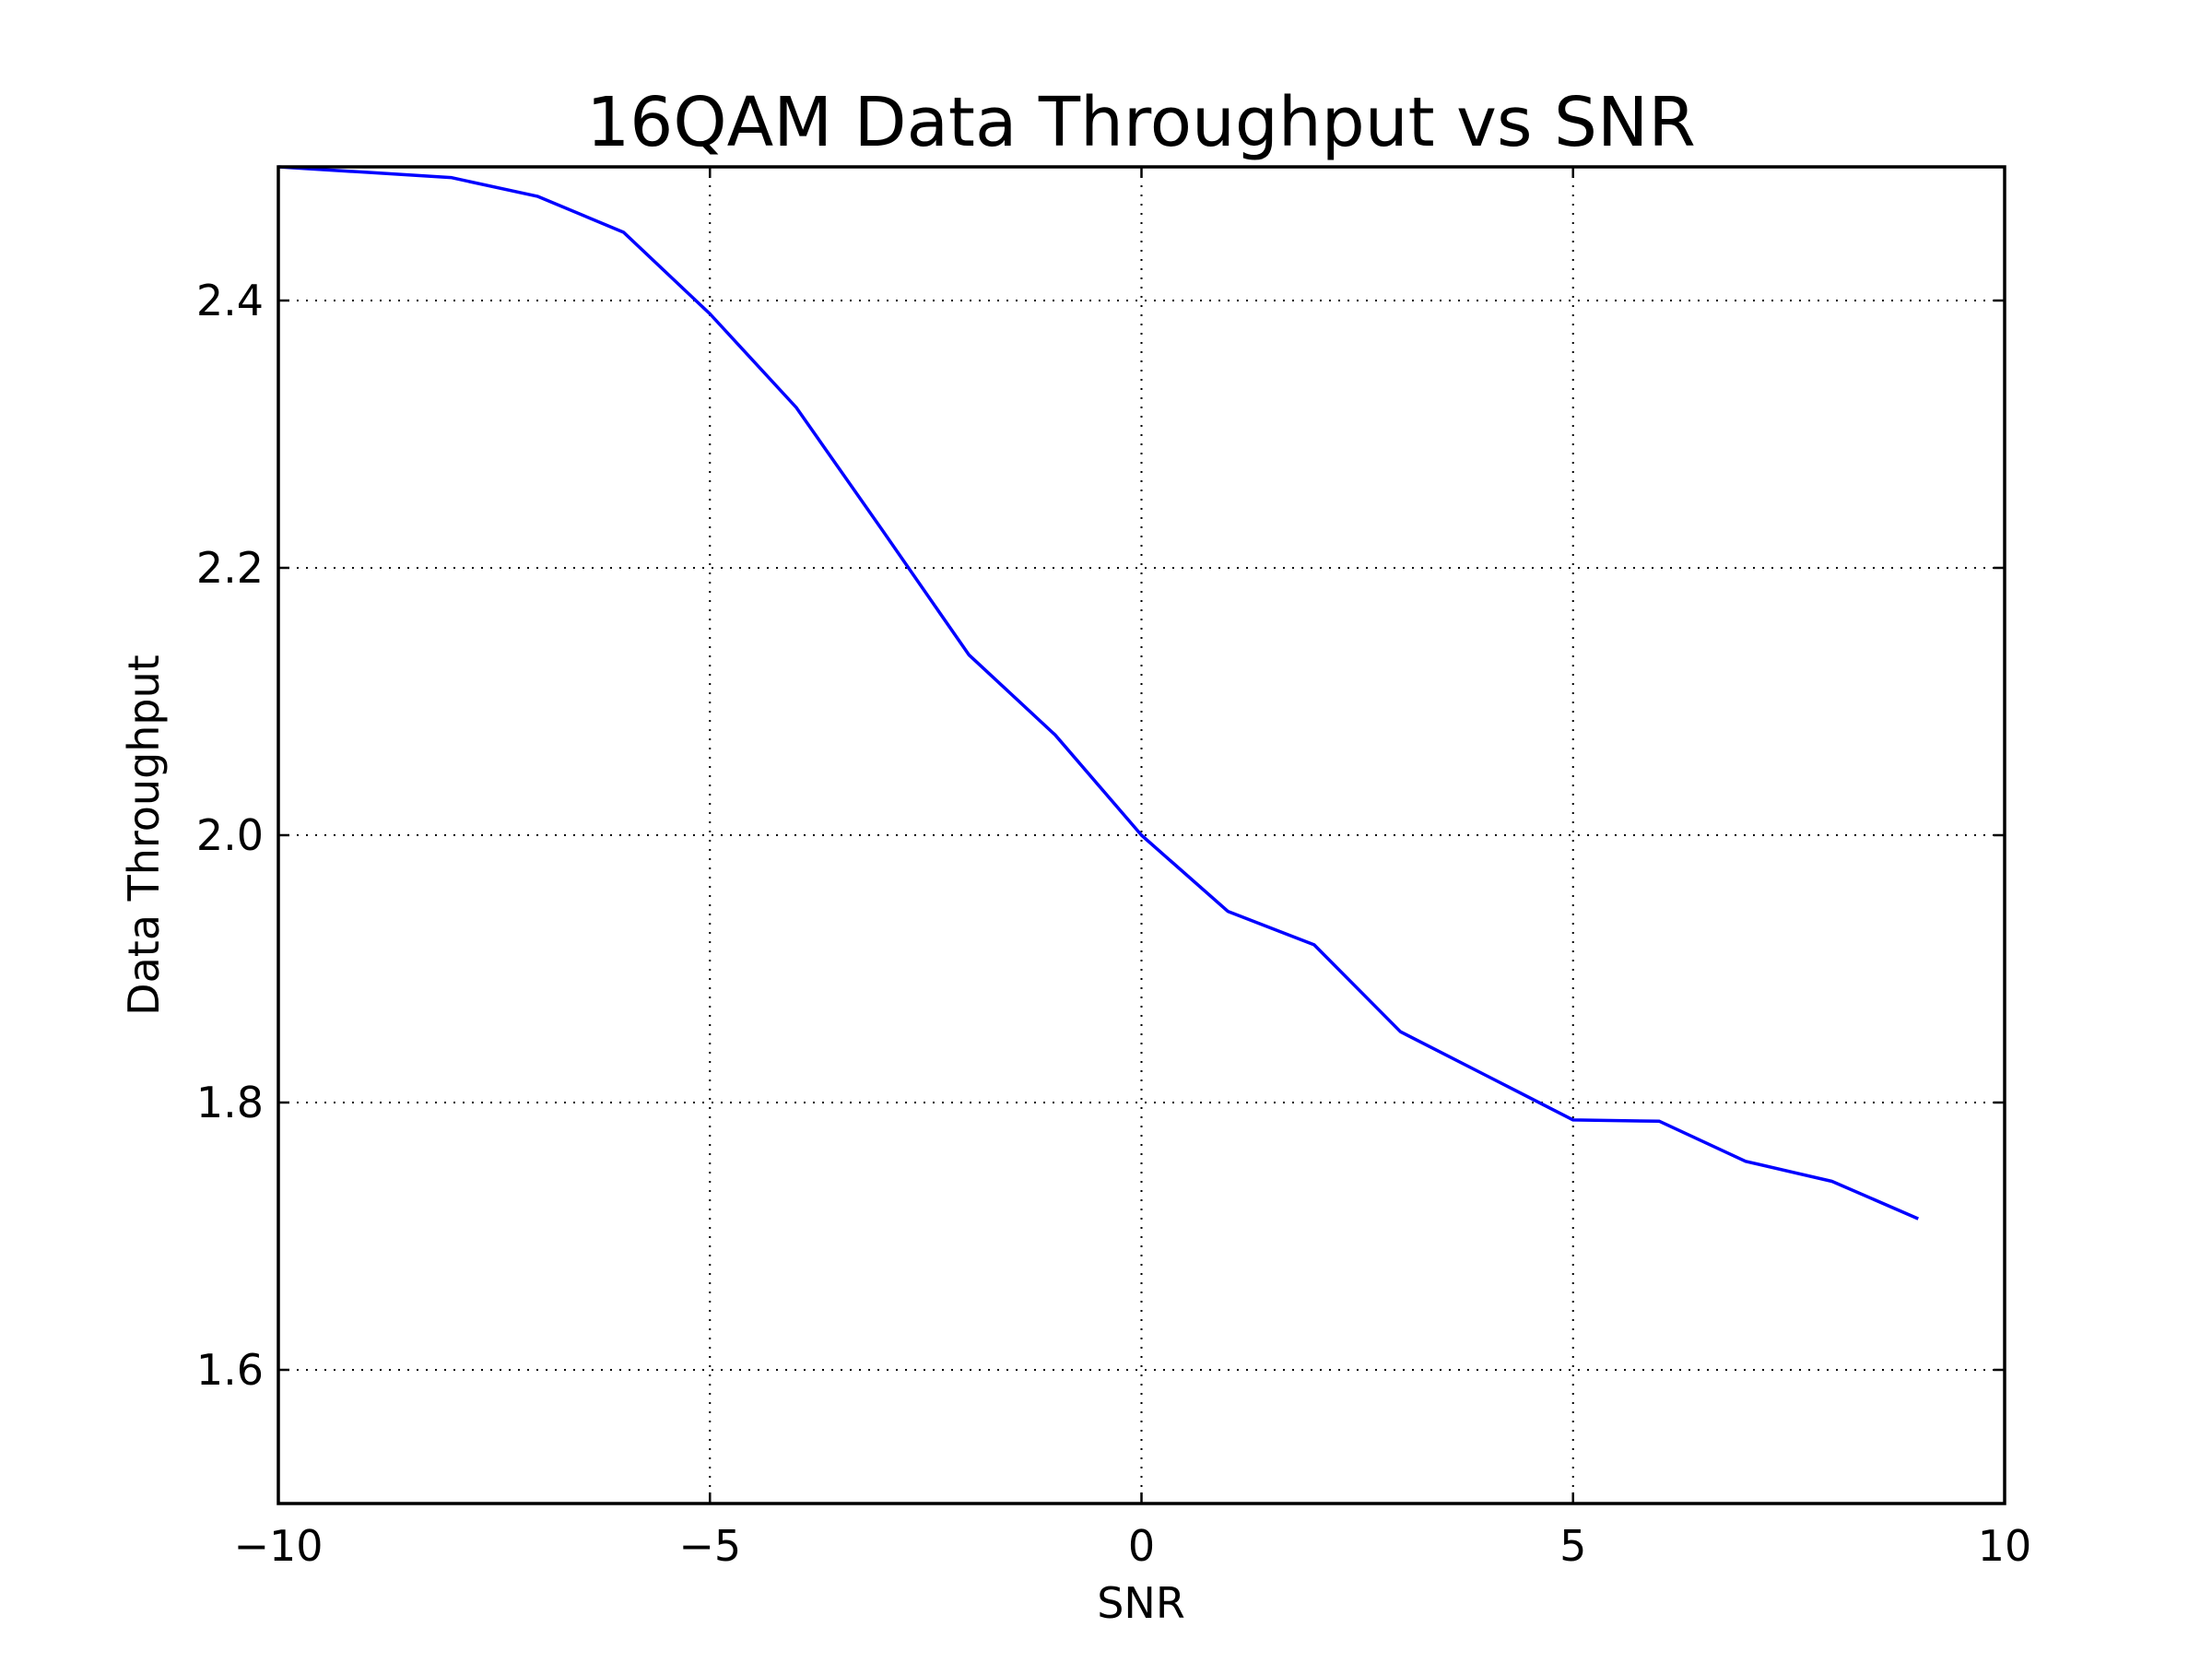  I want to click on y-tick-label: 1.6, so click(230, 1370).